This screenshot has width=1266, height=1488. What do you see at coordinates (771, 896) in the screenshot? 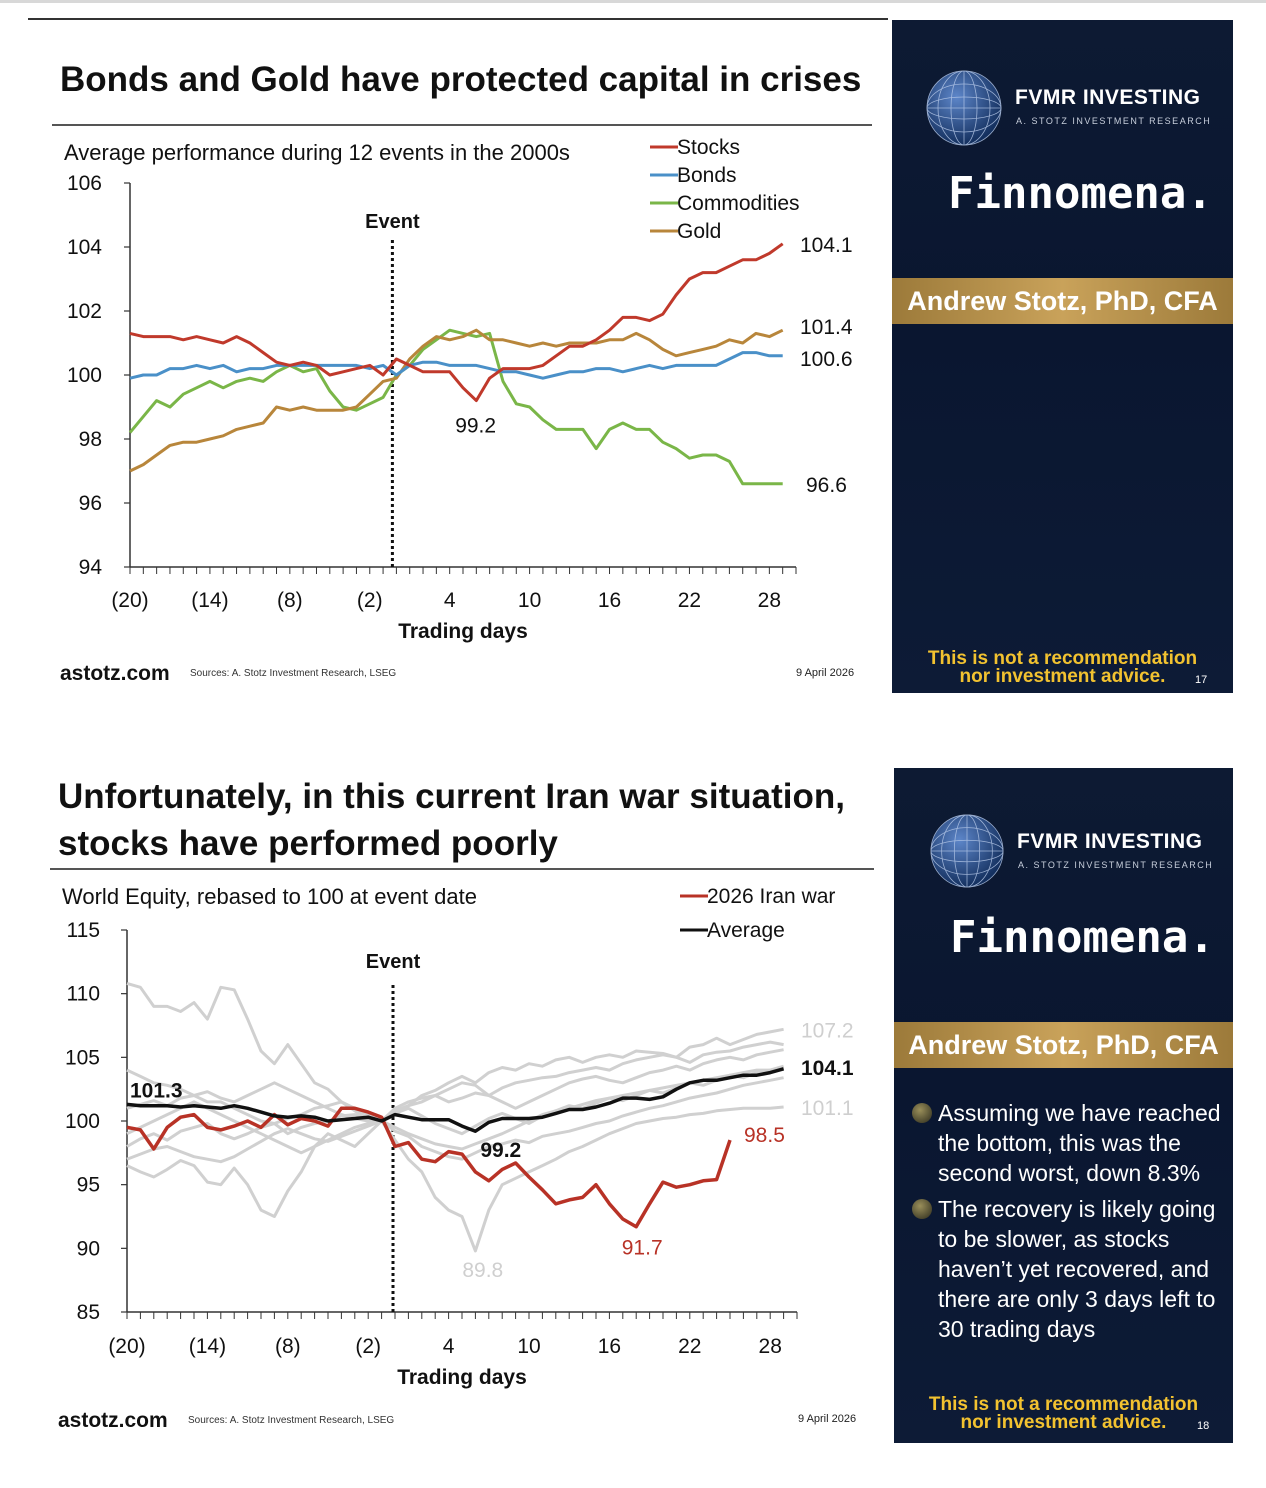
I see `legend-label: 2026 Iran war` at bounding box center [771, 896].